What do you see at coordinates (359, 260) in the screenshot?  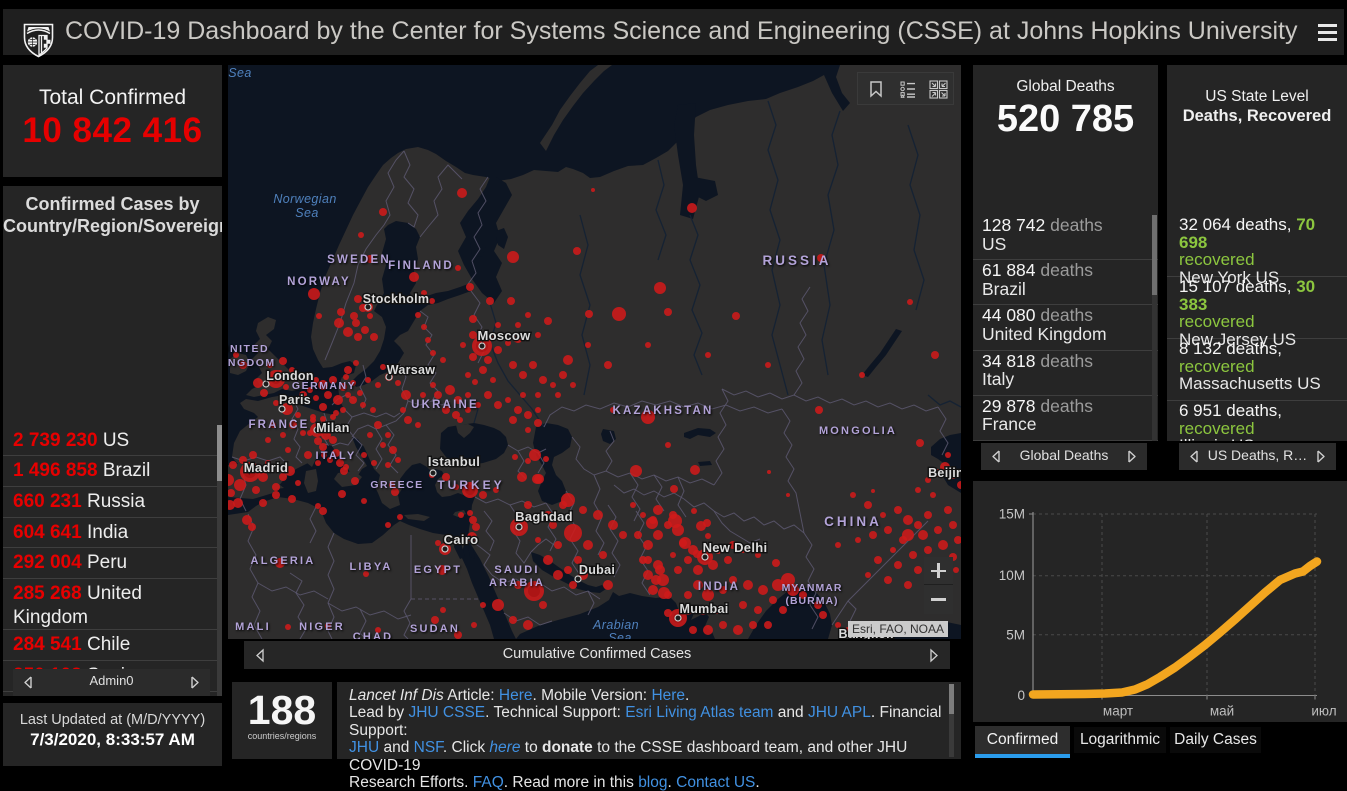 I see `svg-text: SWEDEN` at bounding box center [359, 260].